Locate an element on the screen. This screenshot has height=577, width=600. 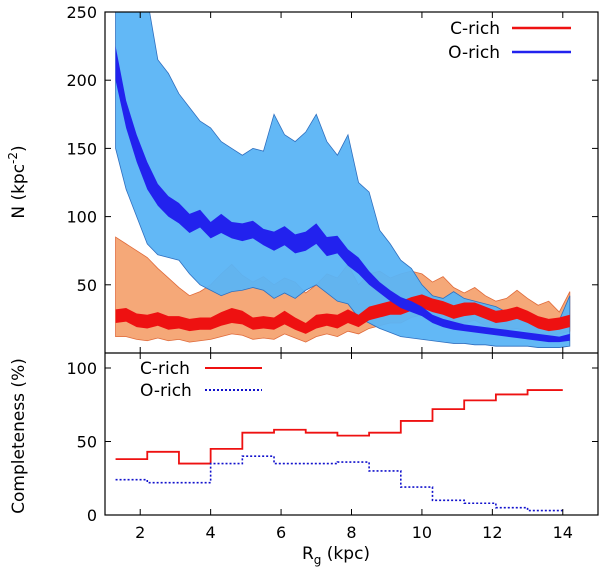
bottom-legend: C-rich O-rich is located at coordinates (201, 380).